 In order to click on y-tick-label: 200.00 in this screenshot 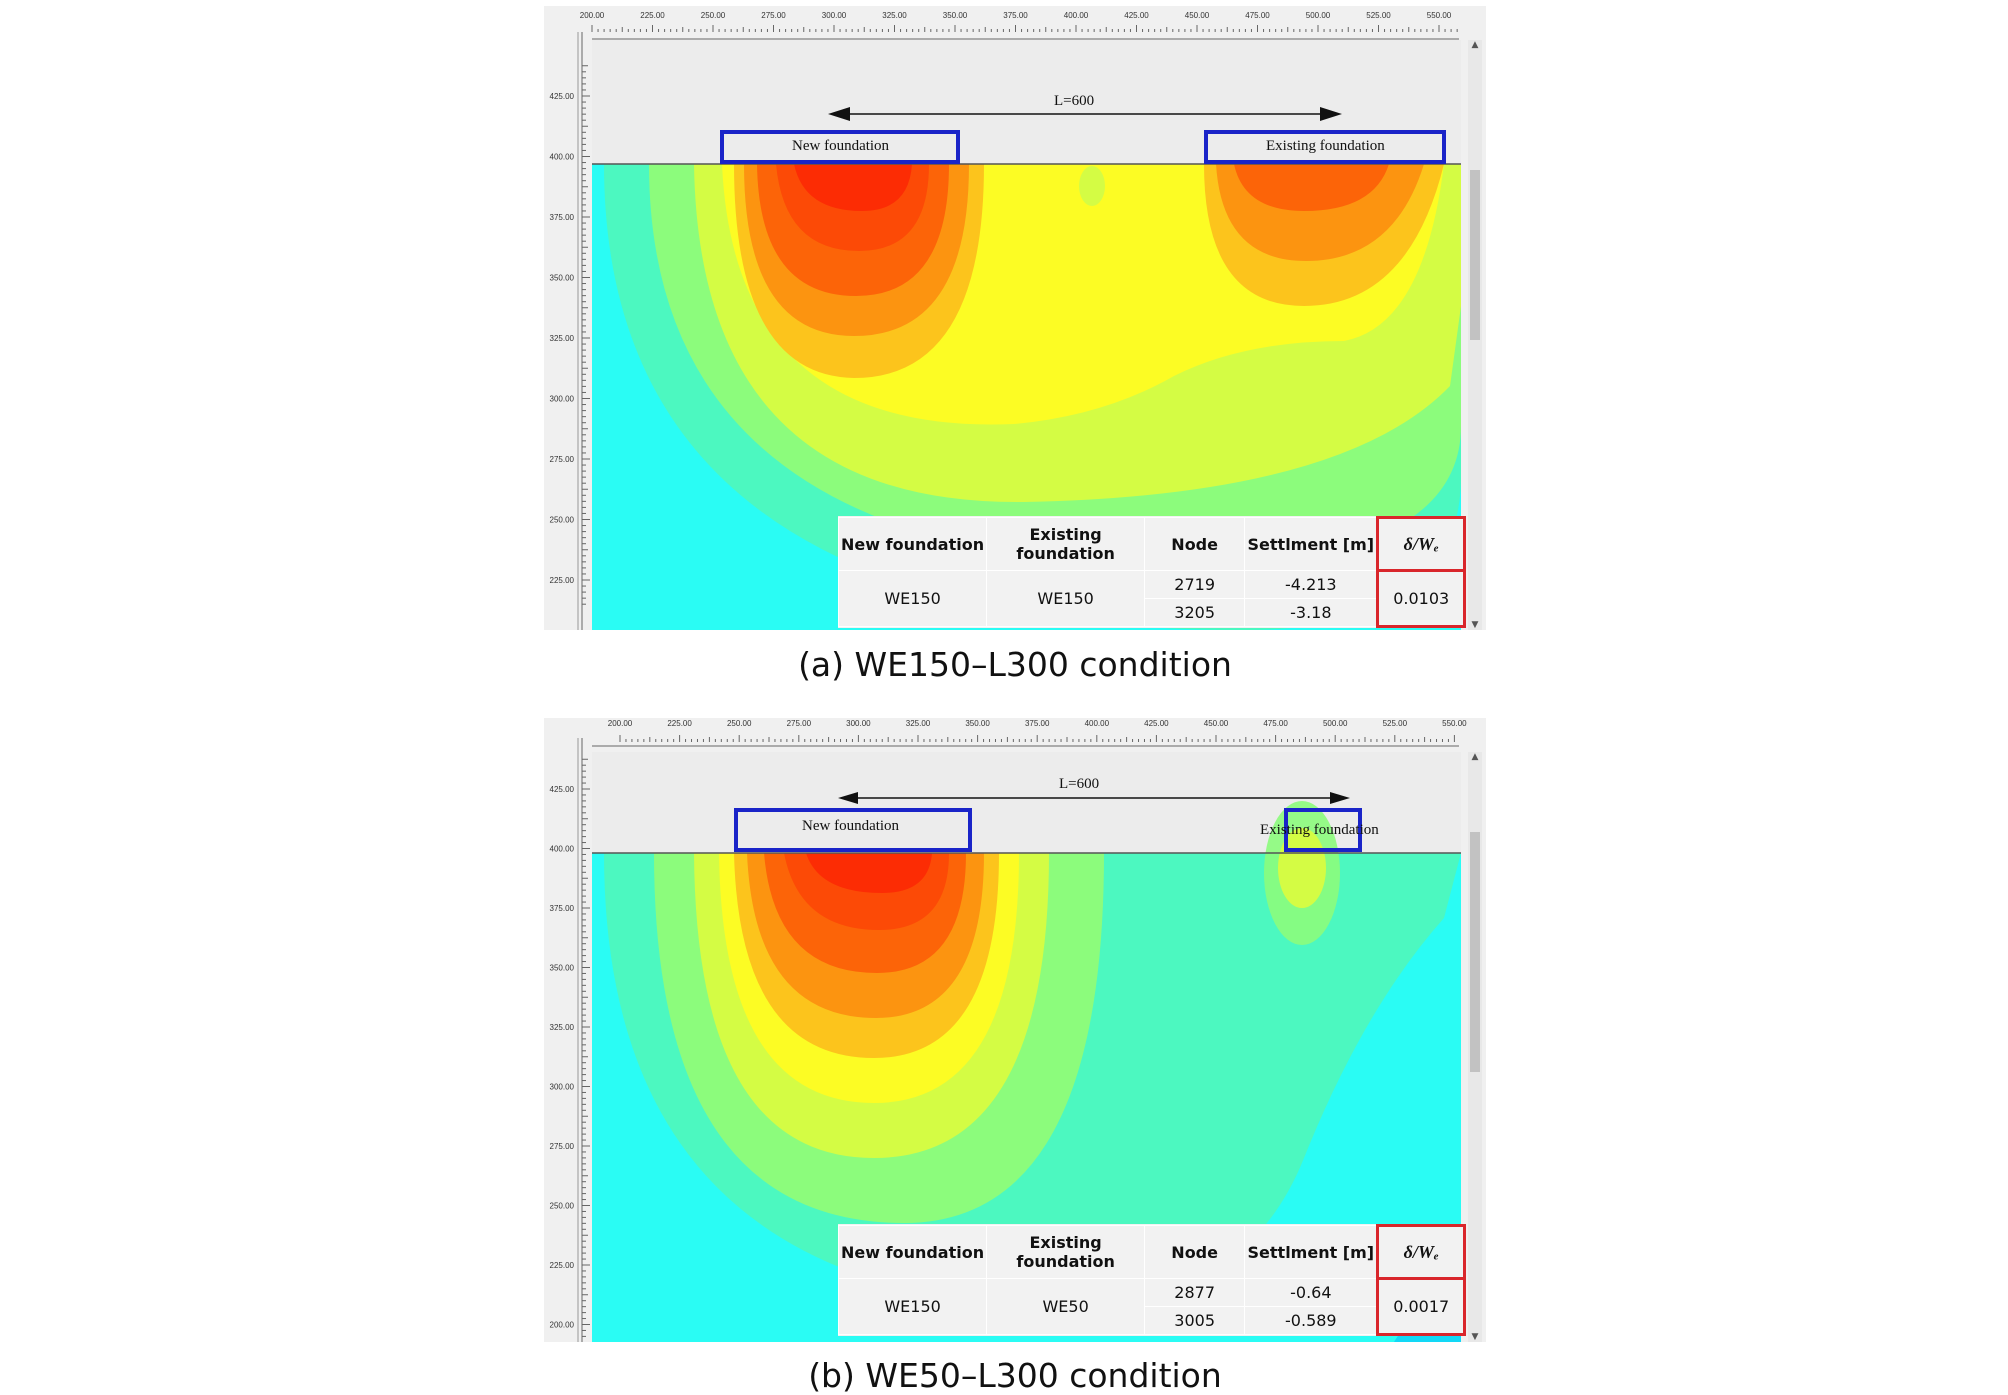, I will do `click(562, 1325)`.